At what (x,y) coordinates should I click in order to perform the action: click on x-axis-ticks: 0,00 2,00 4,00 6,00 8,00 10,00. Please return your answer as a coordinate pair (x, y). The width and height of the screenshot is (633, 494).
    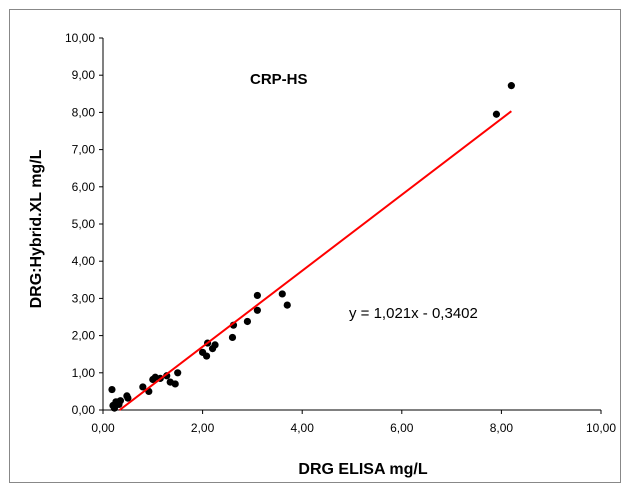
    Looking at the image, I should click on (353, 422).